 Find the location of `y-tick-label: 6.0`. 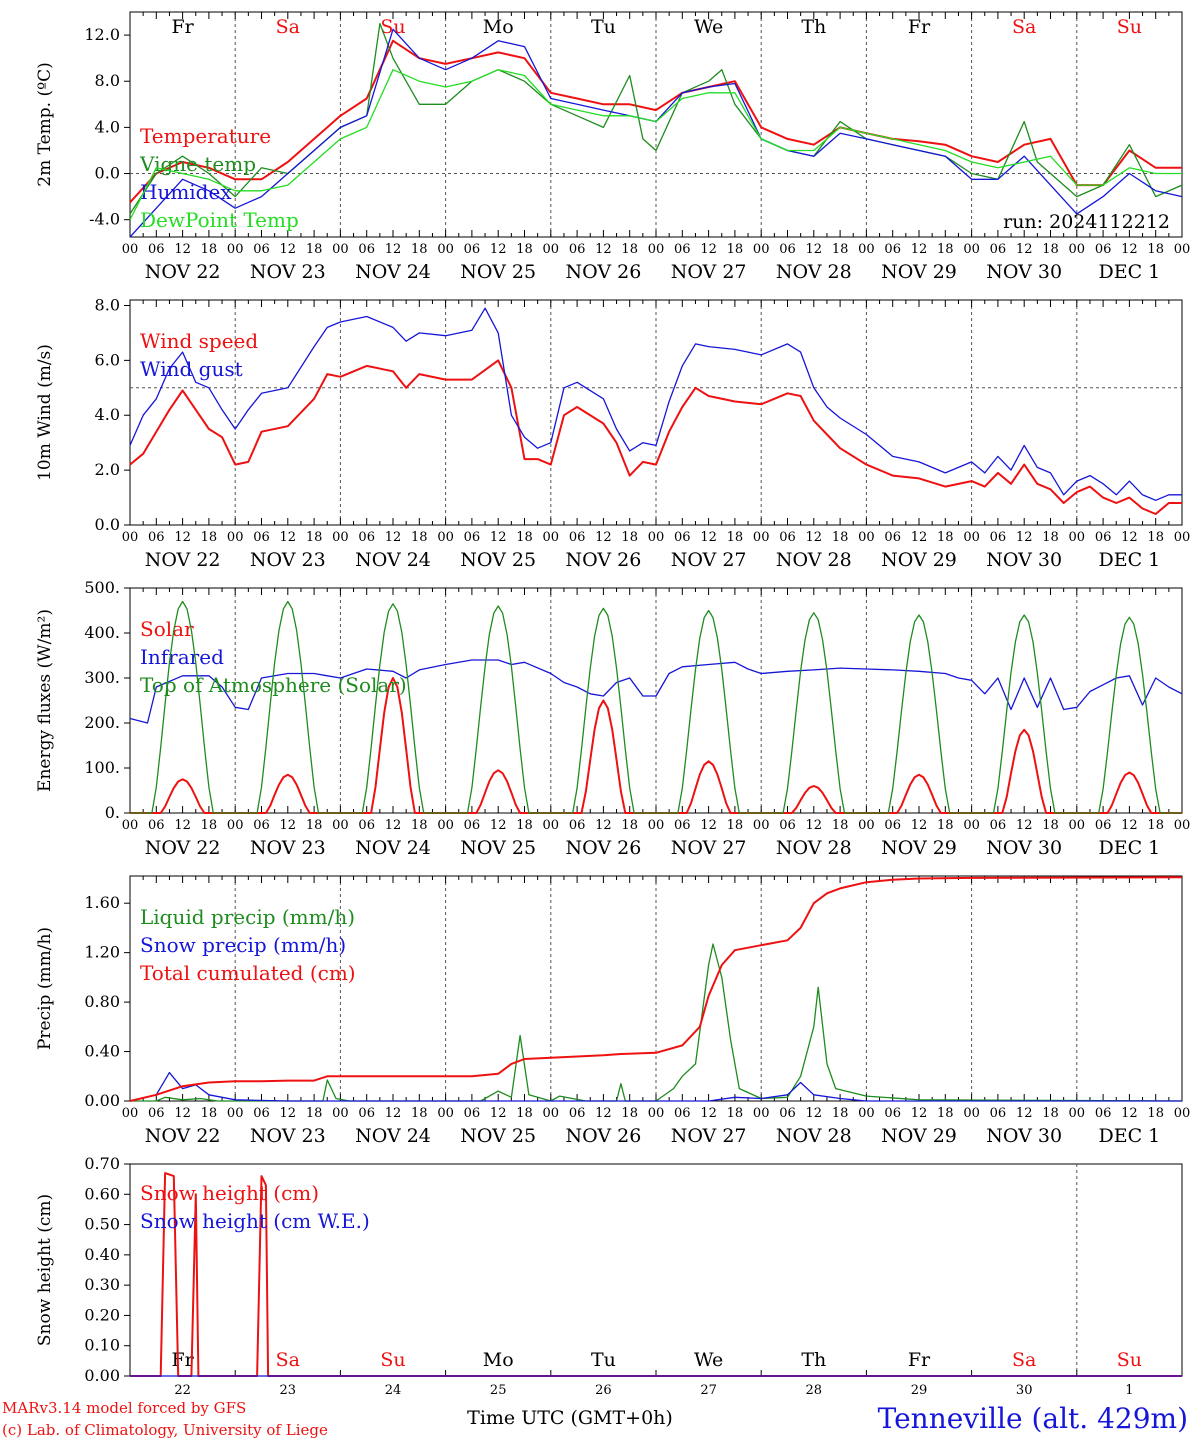

y-tick-label: 6.0 is located at coordinates (107, 359).